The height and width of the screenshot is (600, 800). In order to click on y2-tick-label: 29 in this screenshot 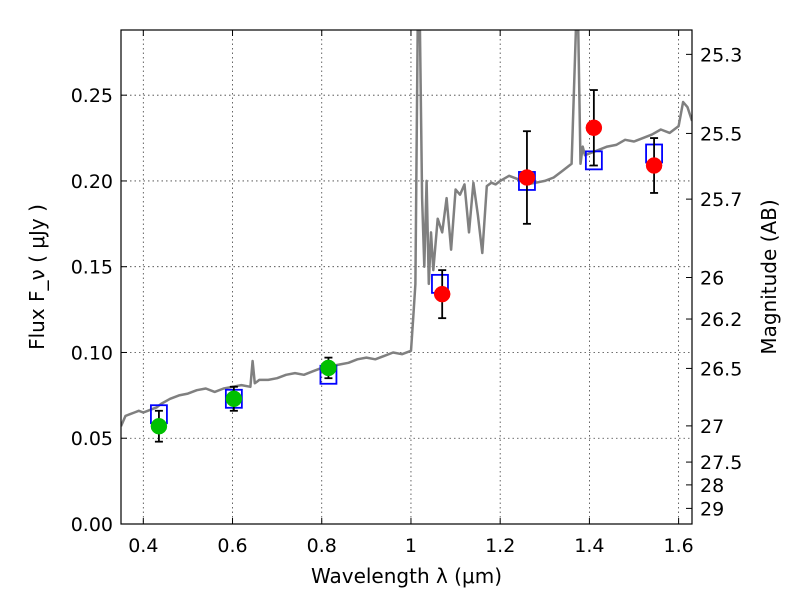, I will do `click(712, 509)`.